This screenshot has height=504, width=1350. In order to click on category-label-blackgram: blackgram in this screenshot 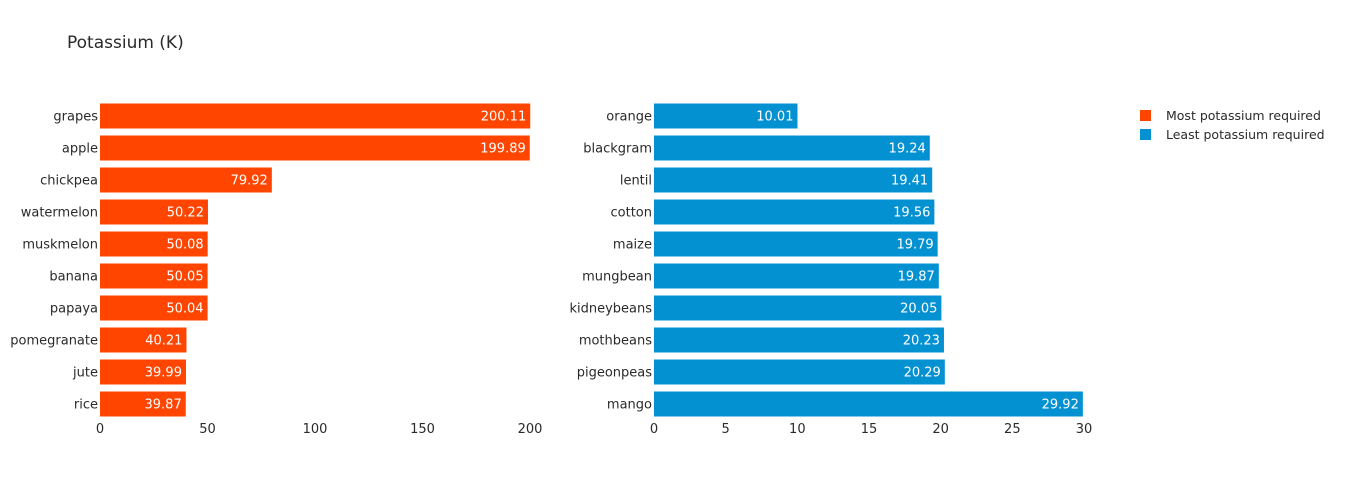, I will do `click(617, 149)`.